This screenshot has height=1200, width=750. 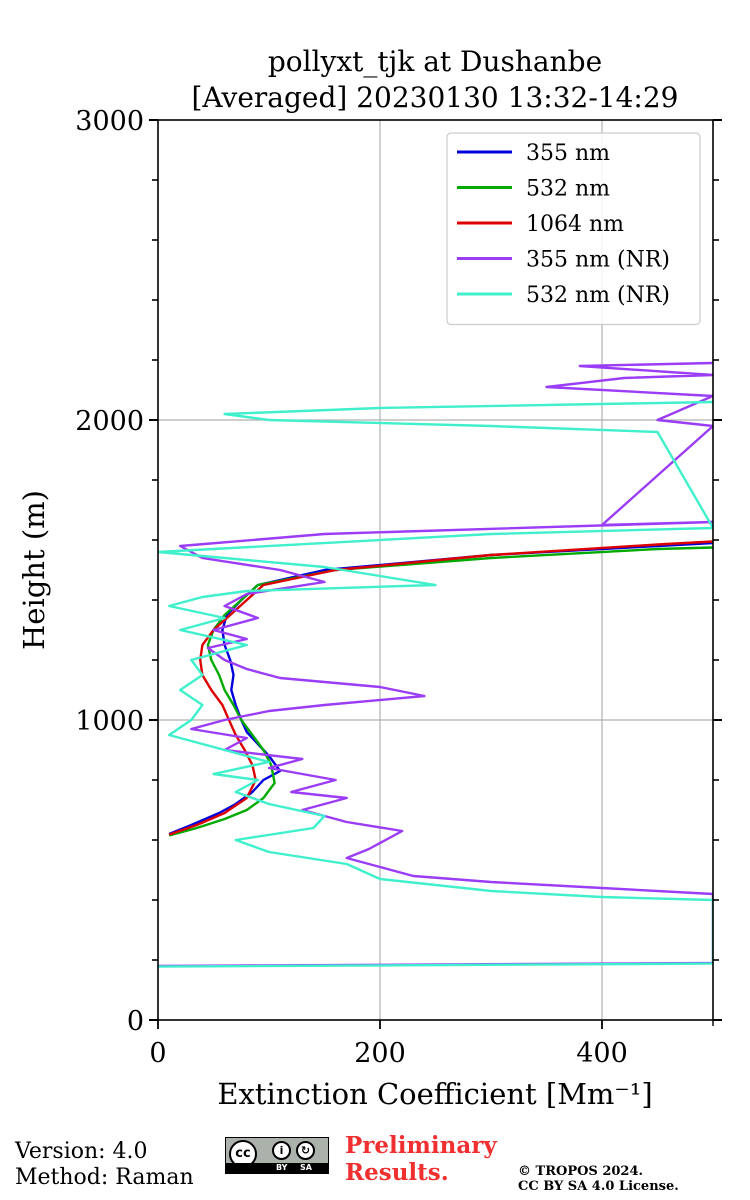 What do you see at coordinates (109, 721) in the screenshot?
I see `y-tick-label: 1000` at bounding box center [109, 721].